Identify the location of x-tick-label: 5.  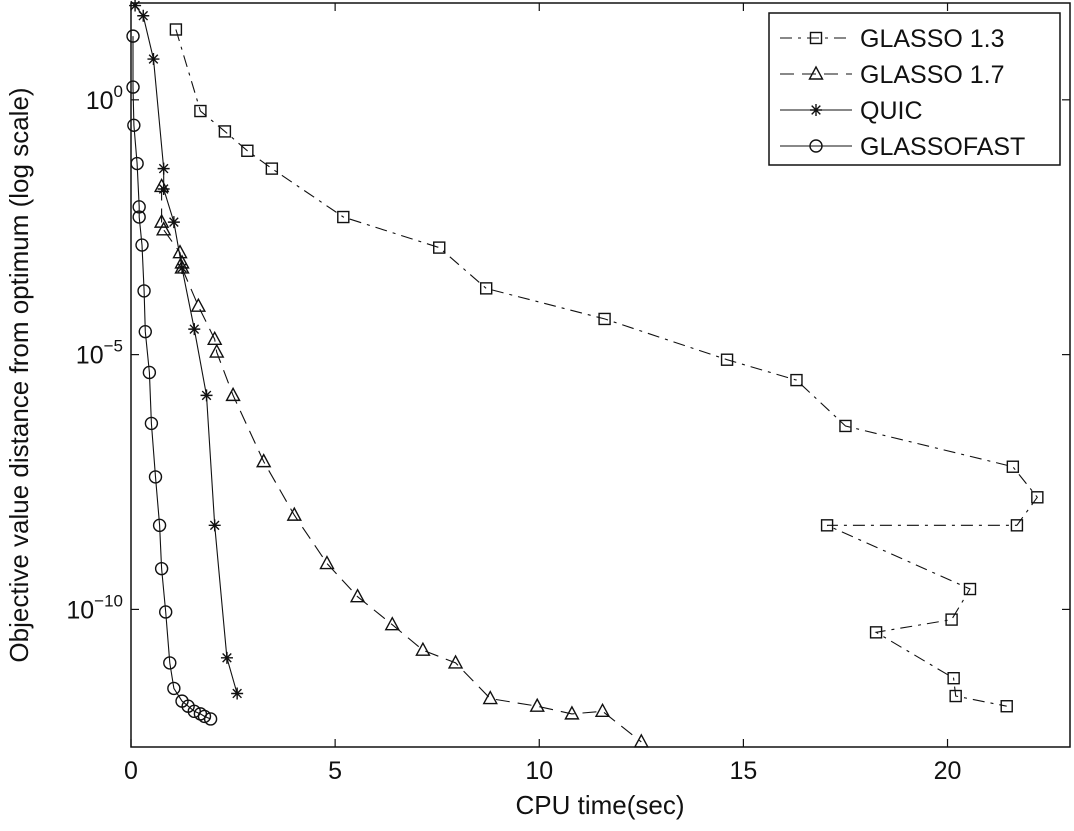
(335, 771).